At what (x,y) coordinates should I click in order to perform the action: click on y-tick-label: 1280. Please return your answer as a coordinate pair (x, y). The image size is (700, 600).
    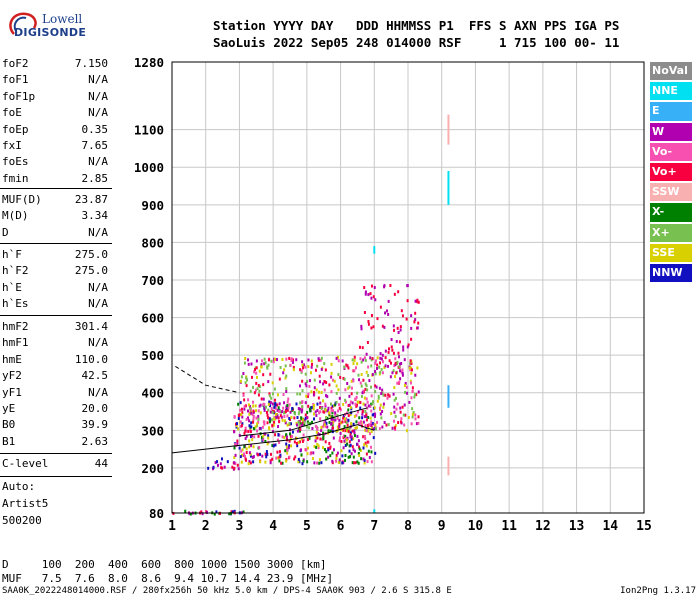
    Looking at the image, I should click on (149, 62).